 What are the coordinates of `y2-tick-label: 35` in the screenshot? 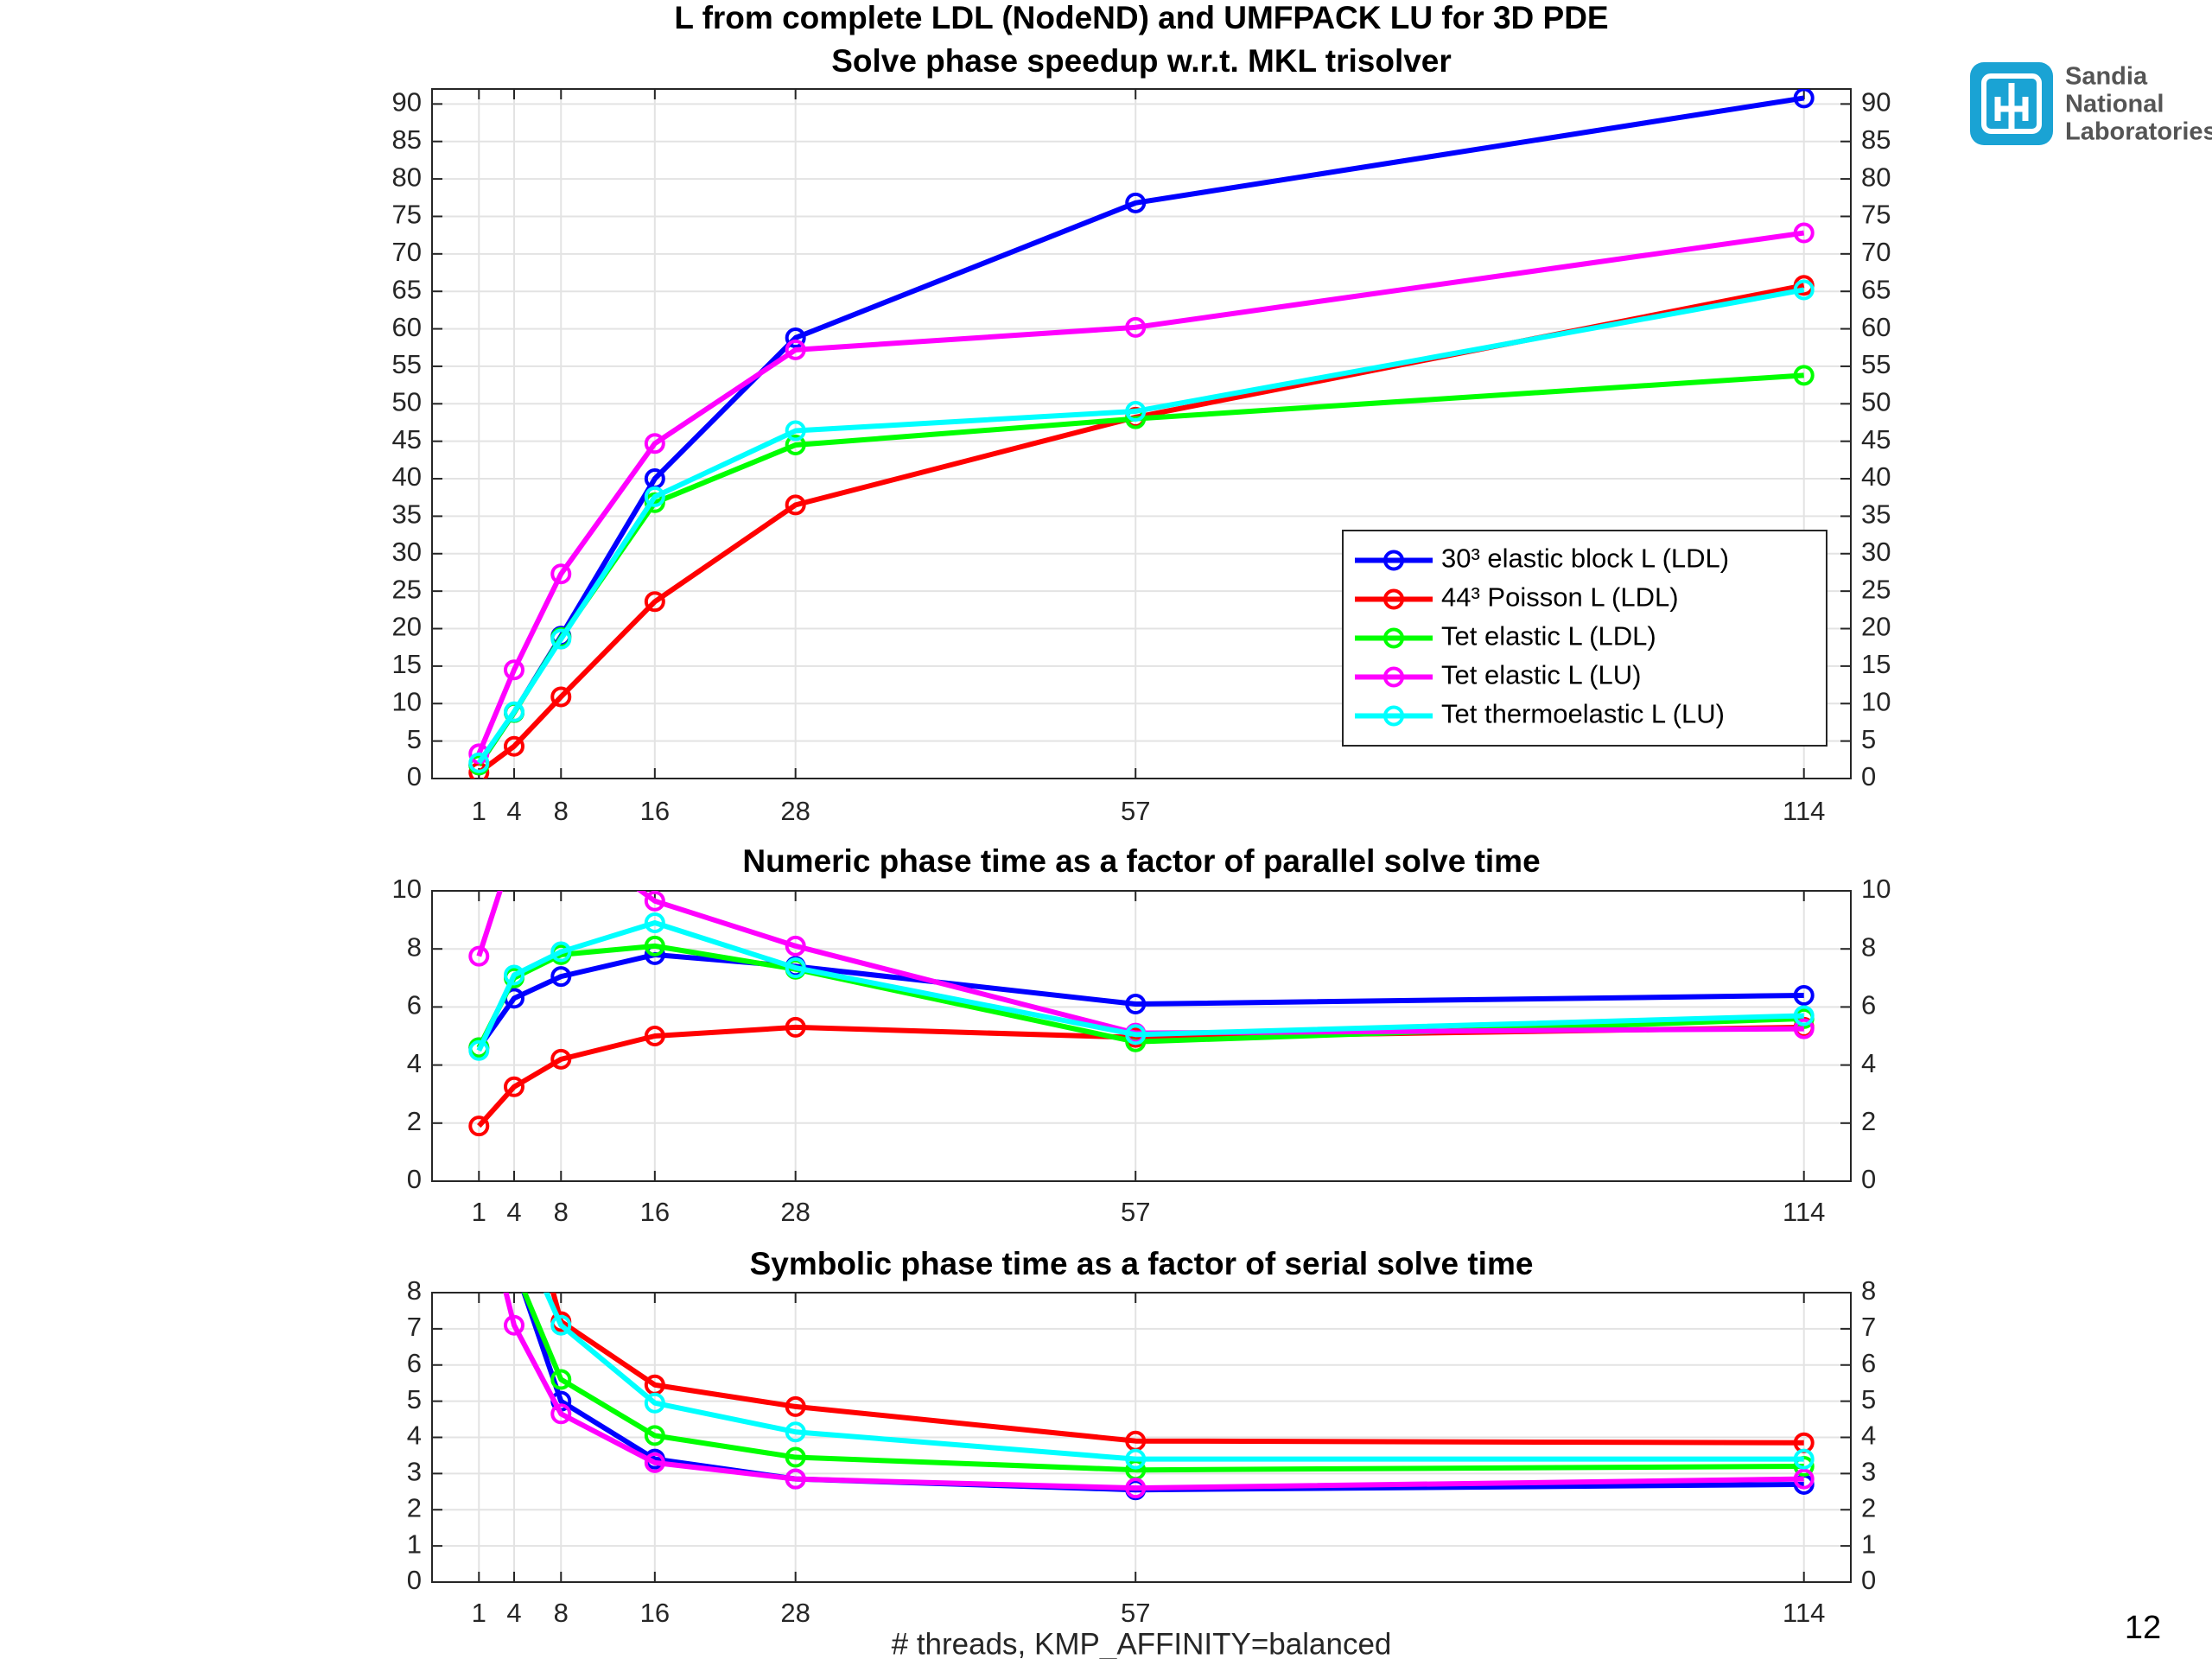 It's located at (1876, 514).